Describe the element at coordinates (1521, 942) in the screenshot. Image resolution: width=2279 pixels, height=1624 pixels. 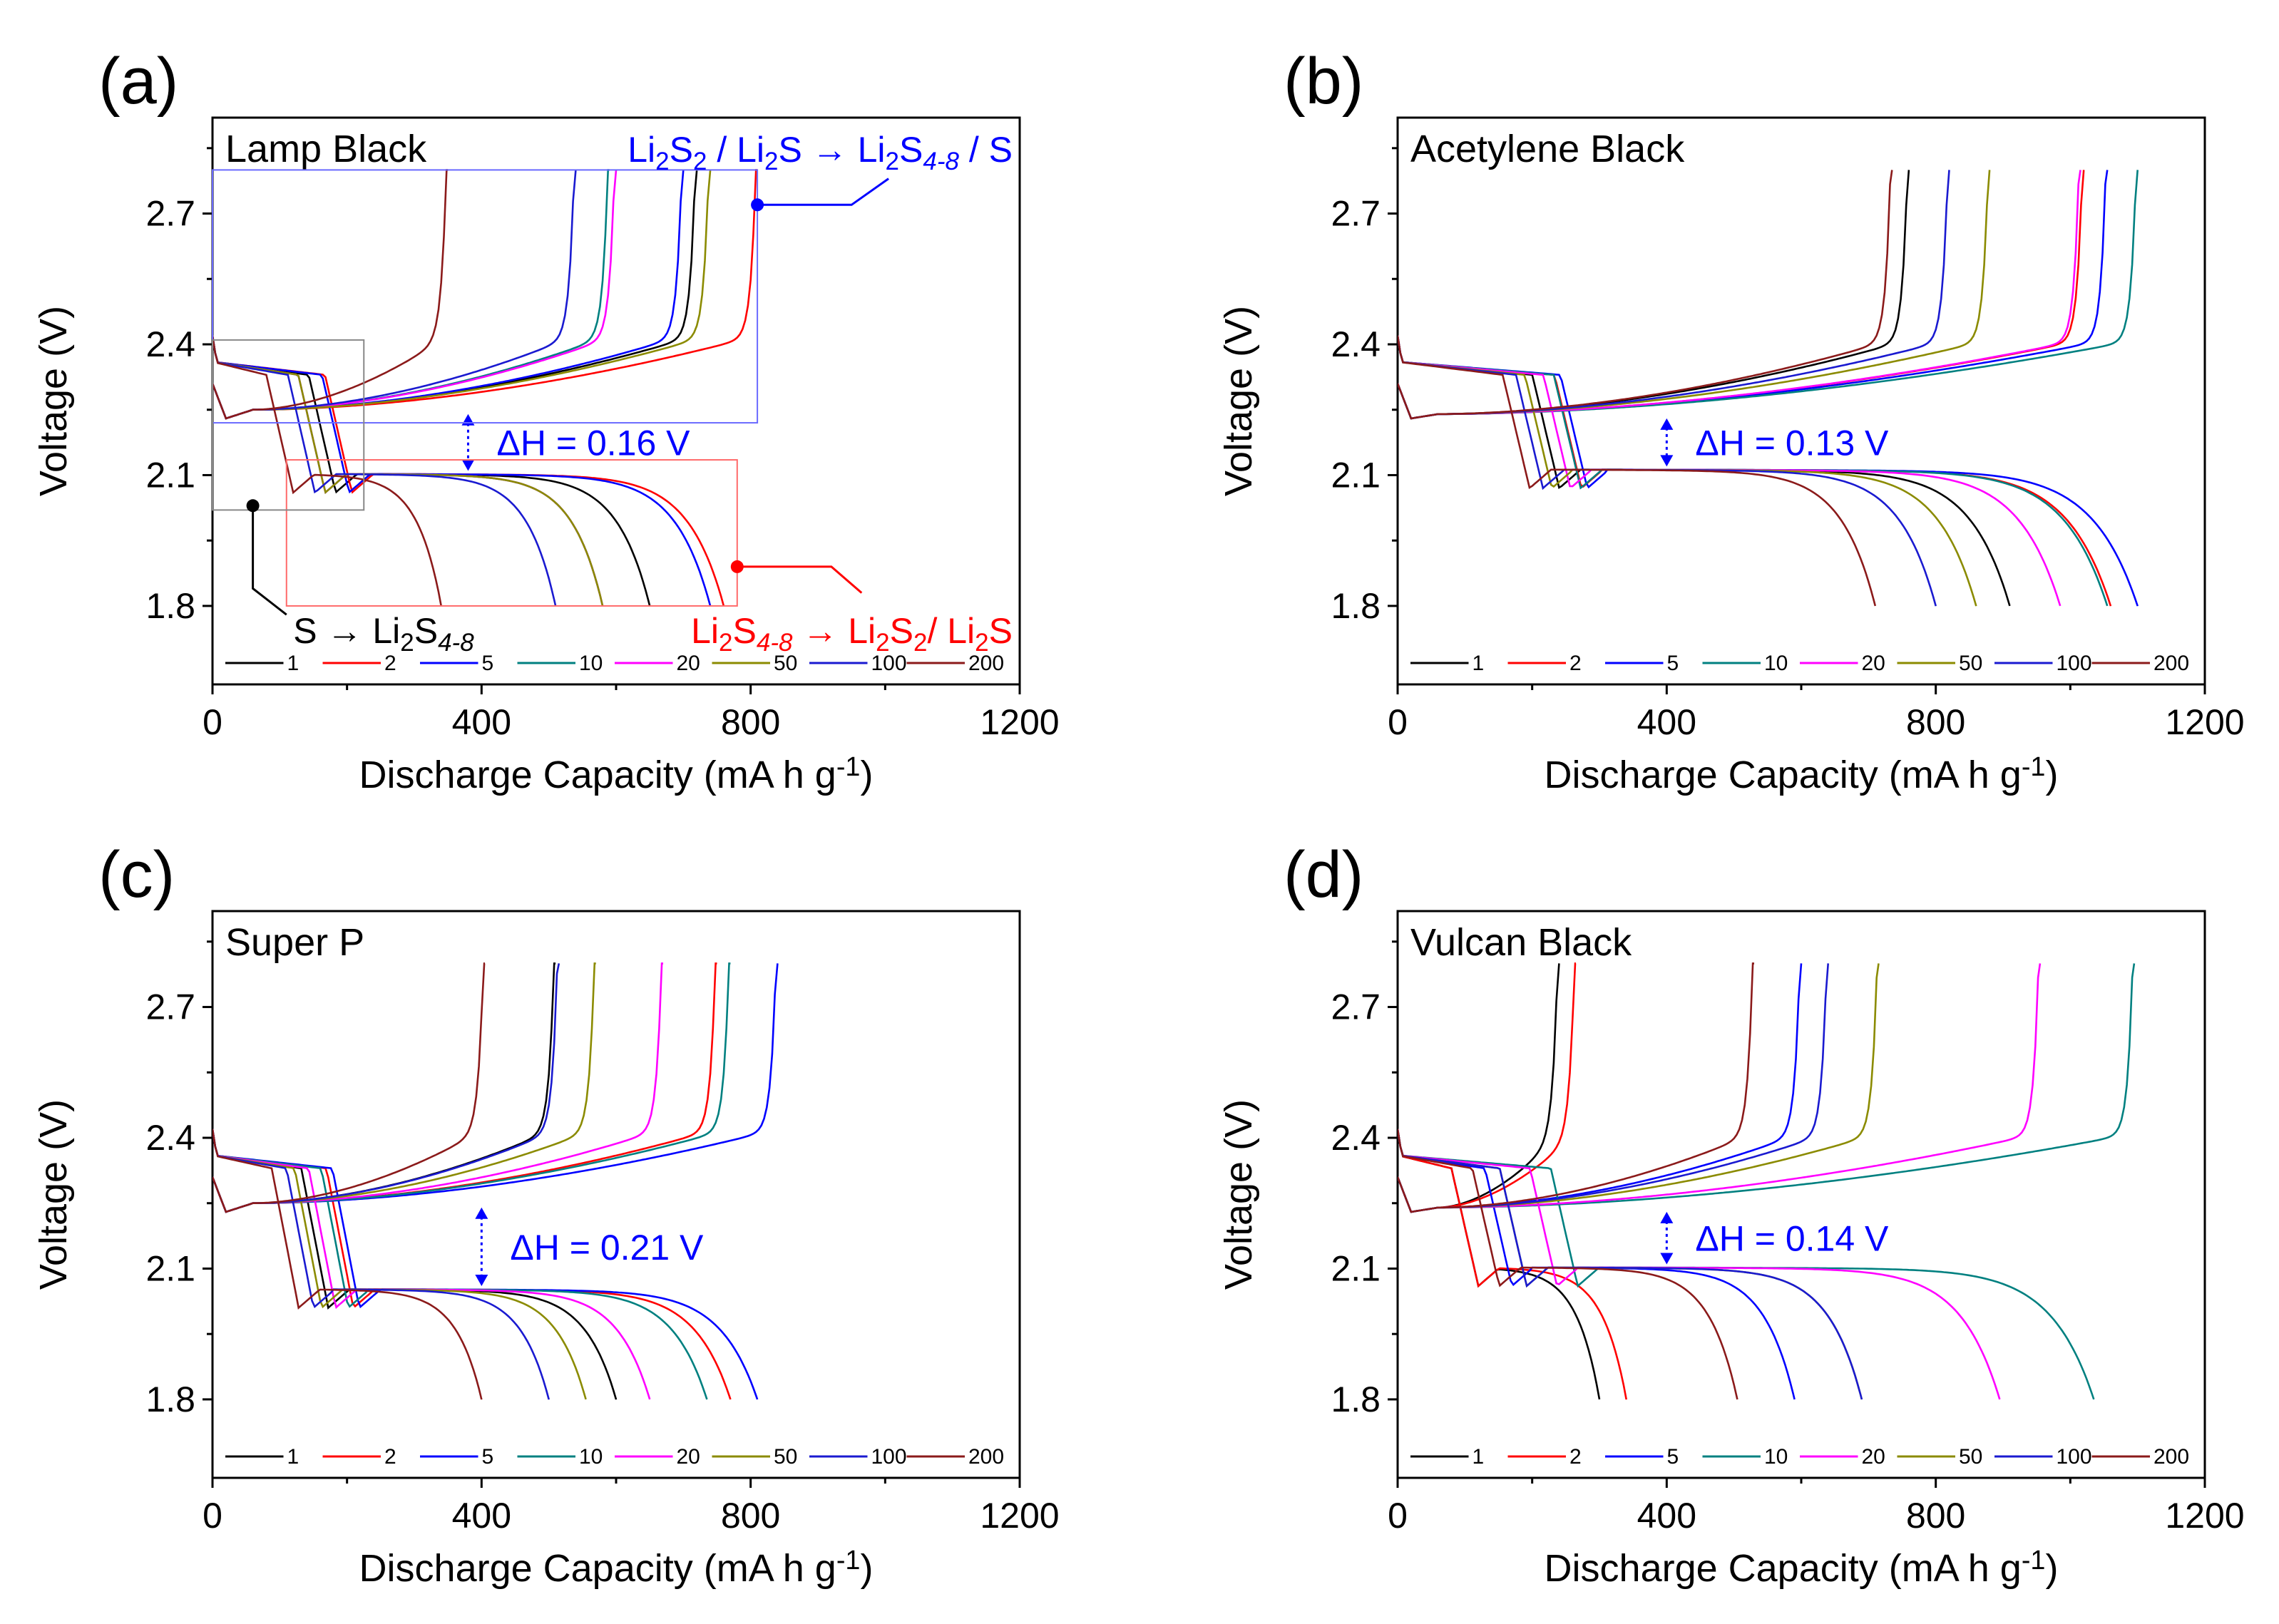
I see `panel-title: Vulcan Black` at that location.